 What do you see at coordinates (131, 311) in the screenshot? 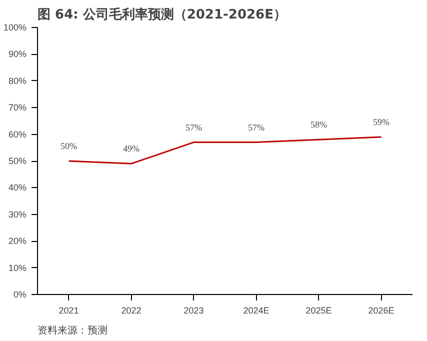
I see `x-tick-label: 2022` at bounding box center [131, 311].